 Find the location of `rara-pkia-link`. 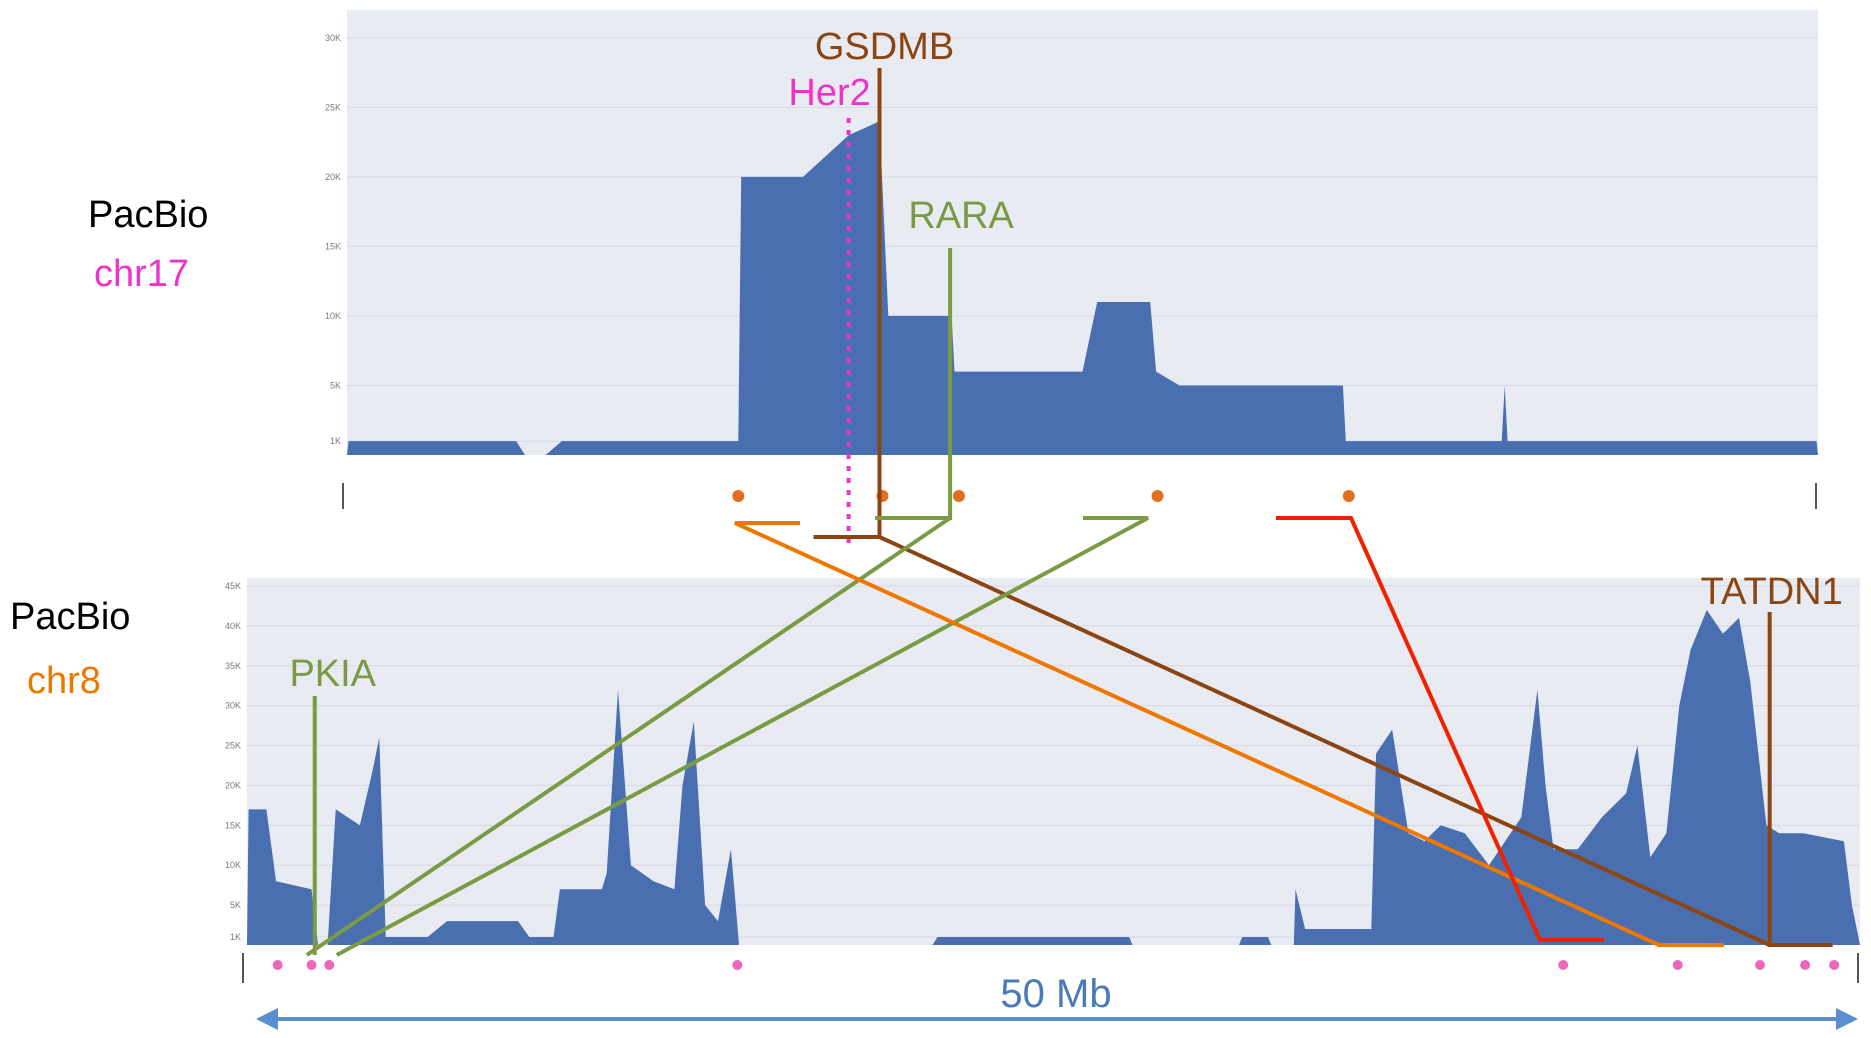

rara-pkia-link is located at coordinates (628, 736).